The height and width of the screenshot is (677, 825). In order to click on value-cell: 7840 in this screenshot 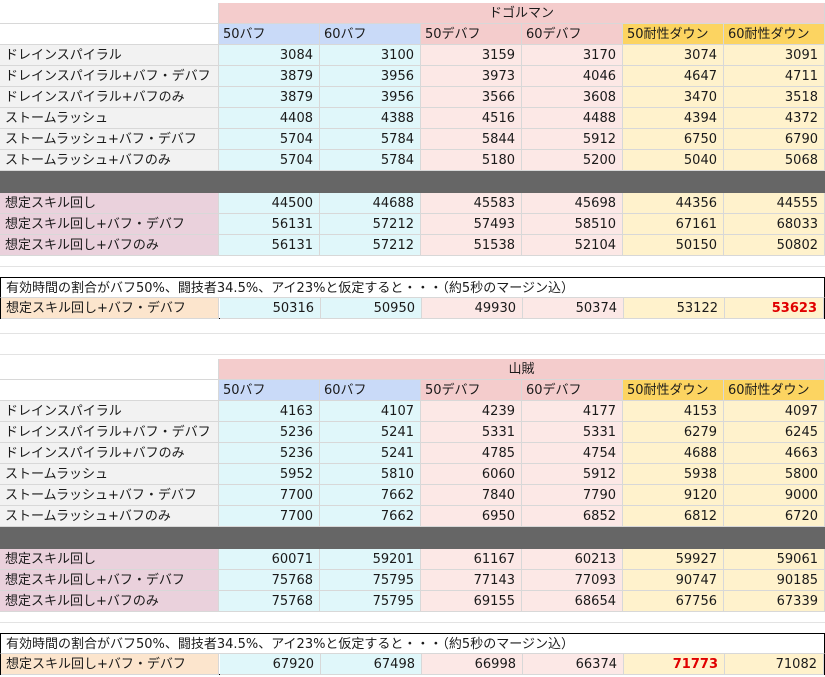, I will do `click(471, 495)`.